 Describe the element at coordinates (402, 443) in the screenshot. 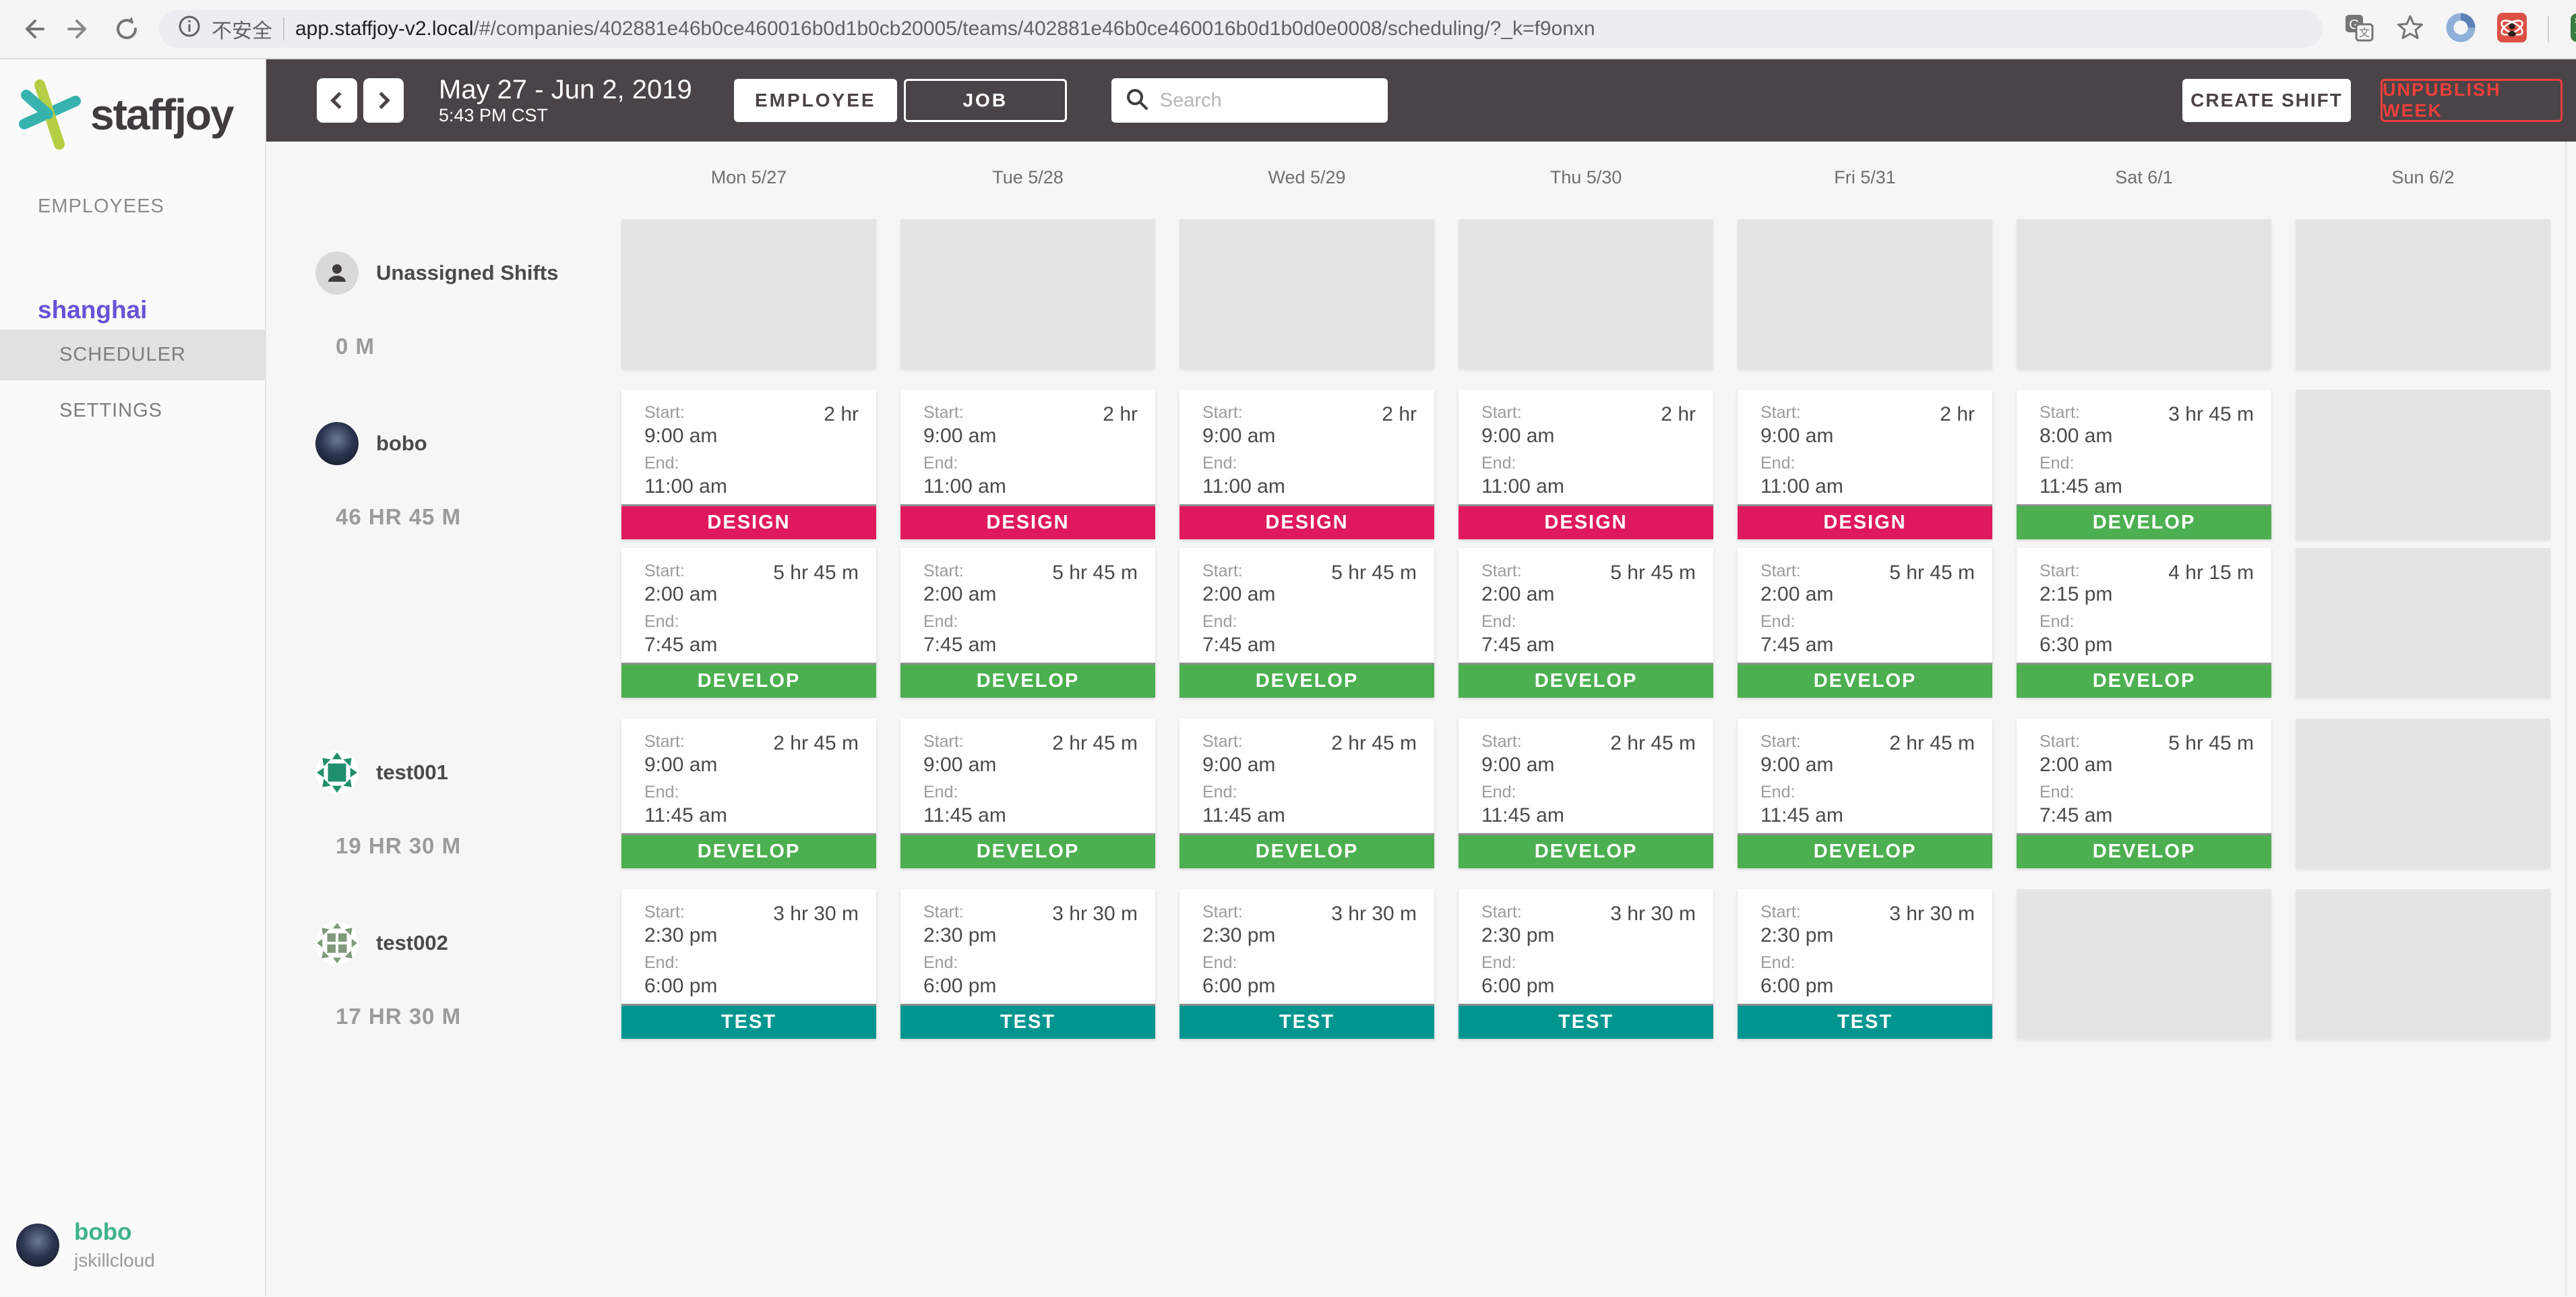

I see `employee-name: bobo` at that location.